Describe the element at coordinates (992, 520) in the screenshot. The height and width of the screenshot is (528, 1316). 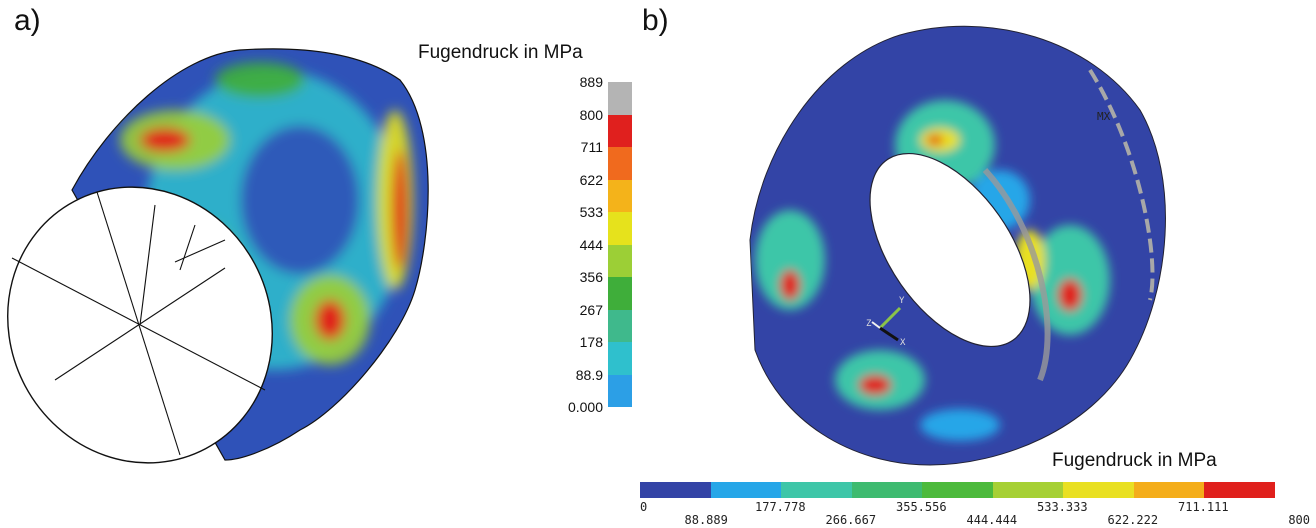
I see `legend-b-tick-label: 444.444` at that location.